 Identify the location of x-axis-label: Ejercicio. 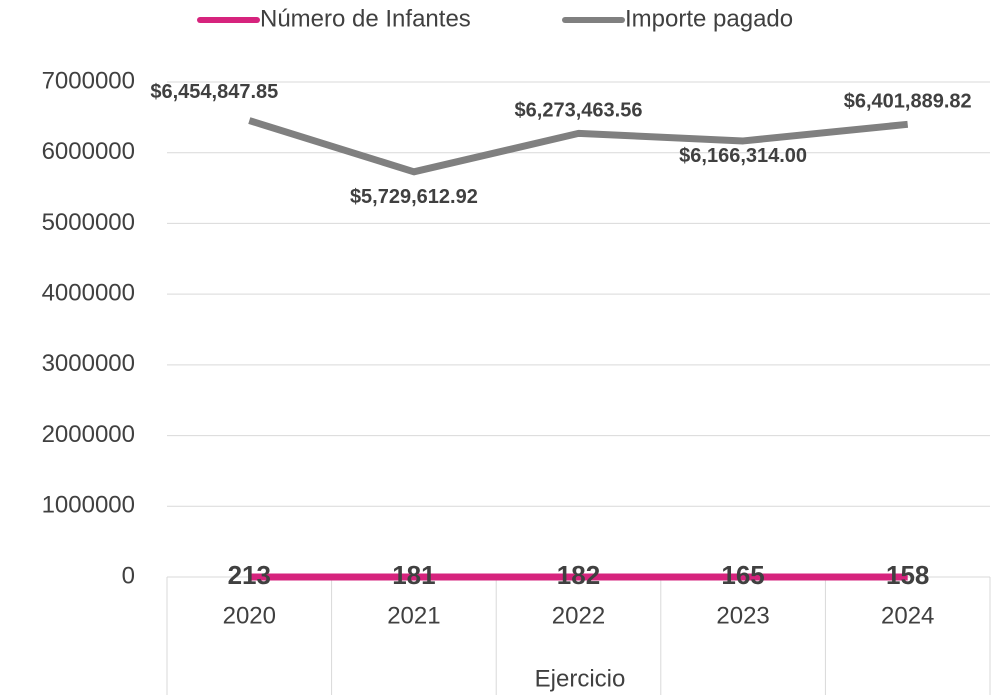
(580, 678).